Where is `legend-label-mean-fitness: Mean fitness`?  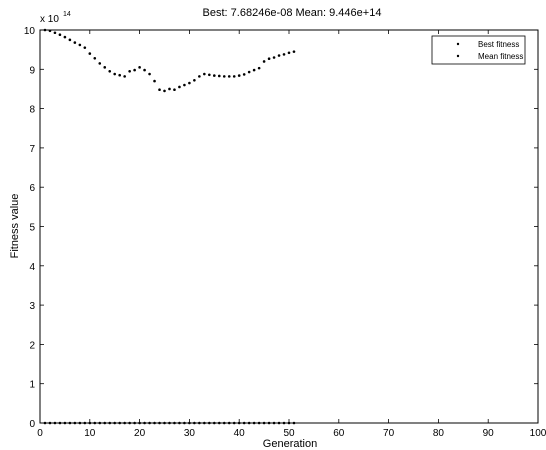
legend-label-mean-fitness: Mean fitness is located at coordinates (500, 56).